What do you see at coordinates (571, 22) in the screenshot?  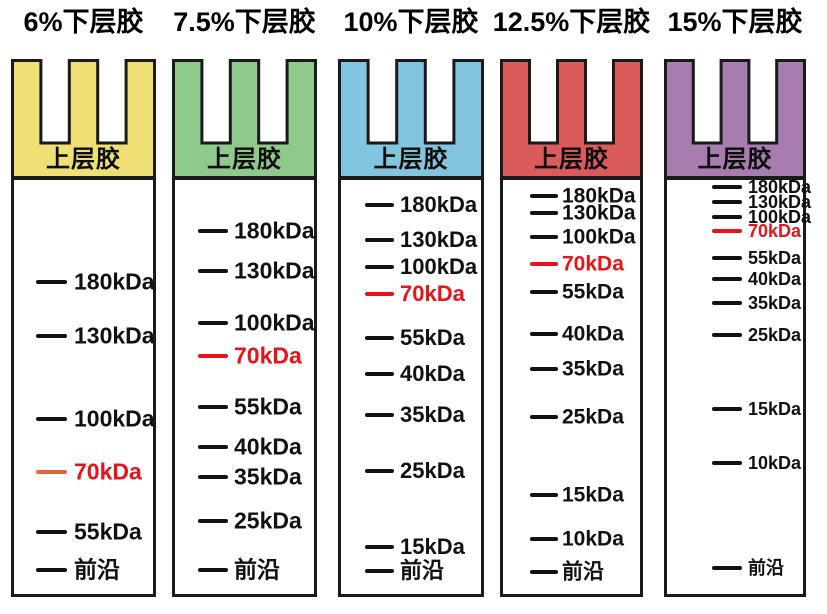 I see `panel-title: 12.5%下层胶` at bounding box center [571, 22].